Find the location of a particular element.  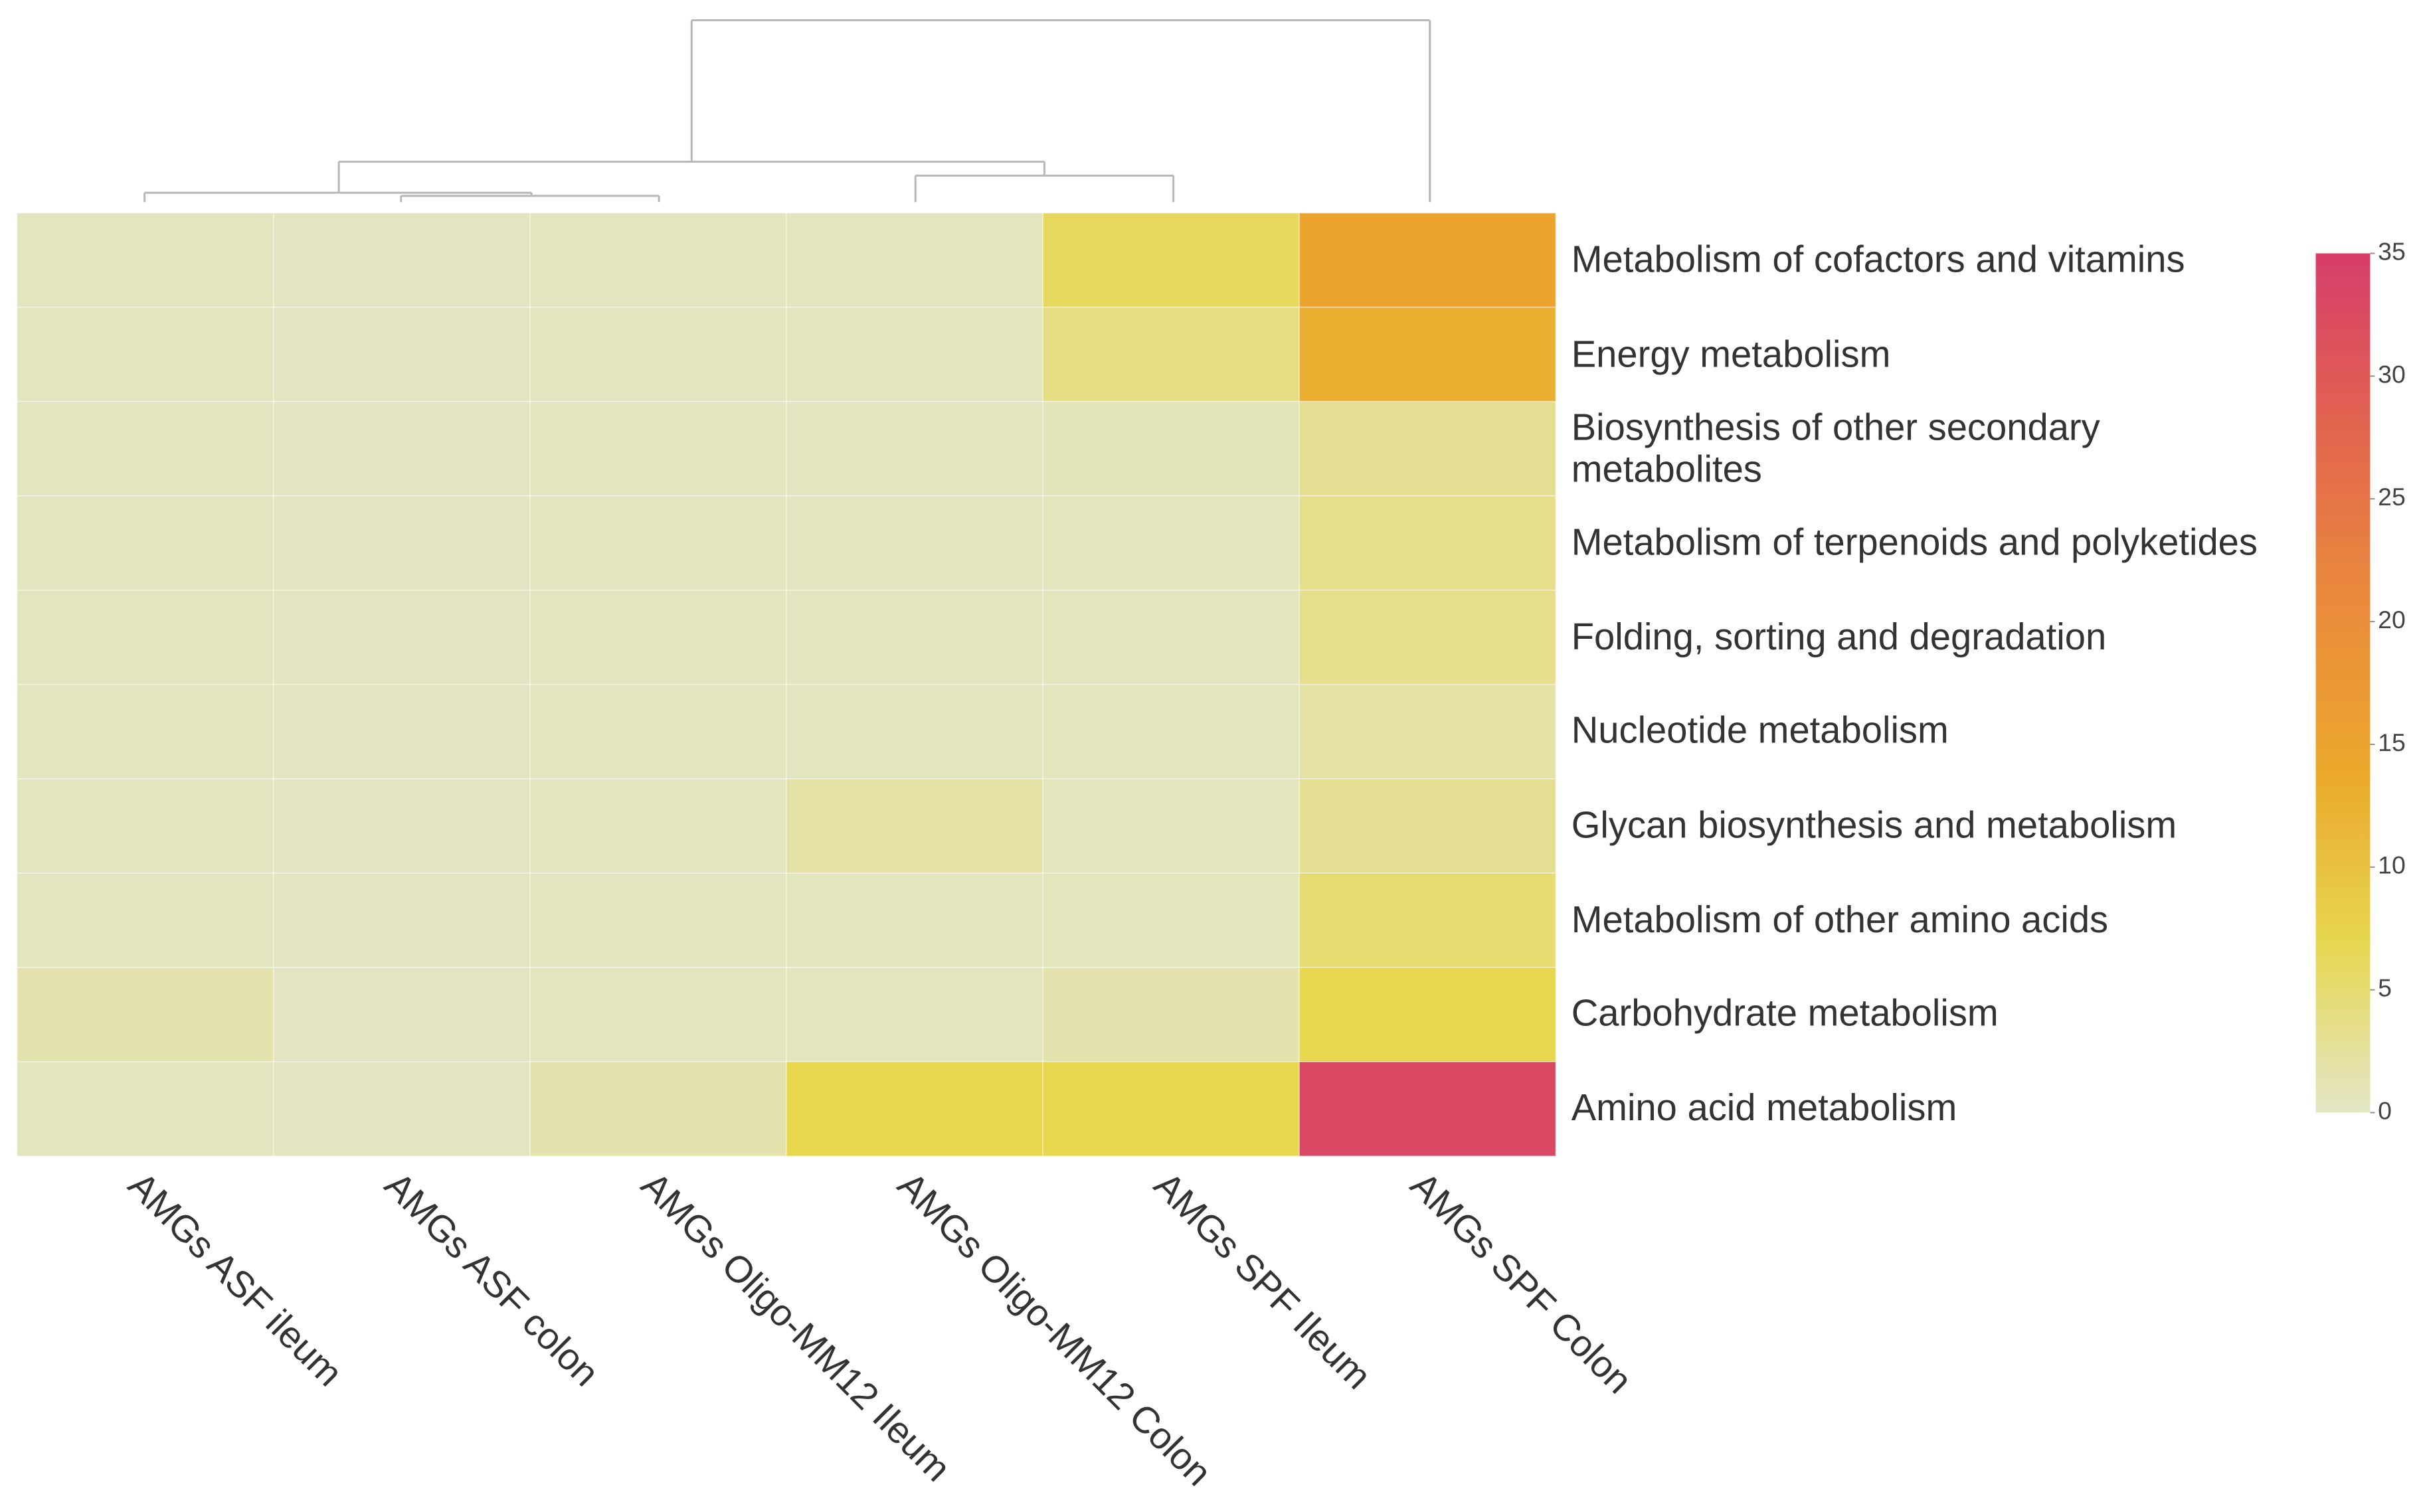

row-label: Metabolism of terpenoids and polyketides is located at coordinates (1914, 543).